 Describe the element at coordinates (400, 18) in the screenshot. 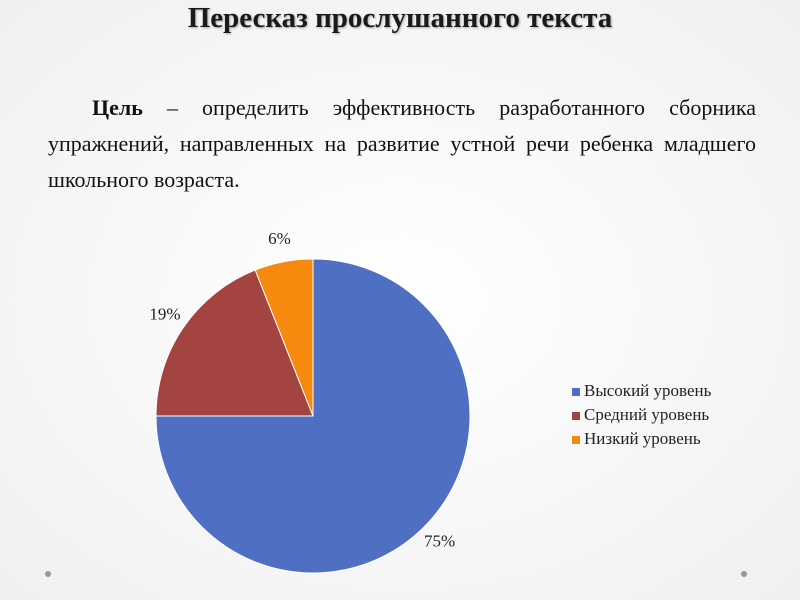

I see `slide-title: Пересказ прослушанного текста` at that location.